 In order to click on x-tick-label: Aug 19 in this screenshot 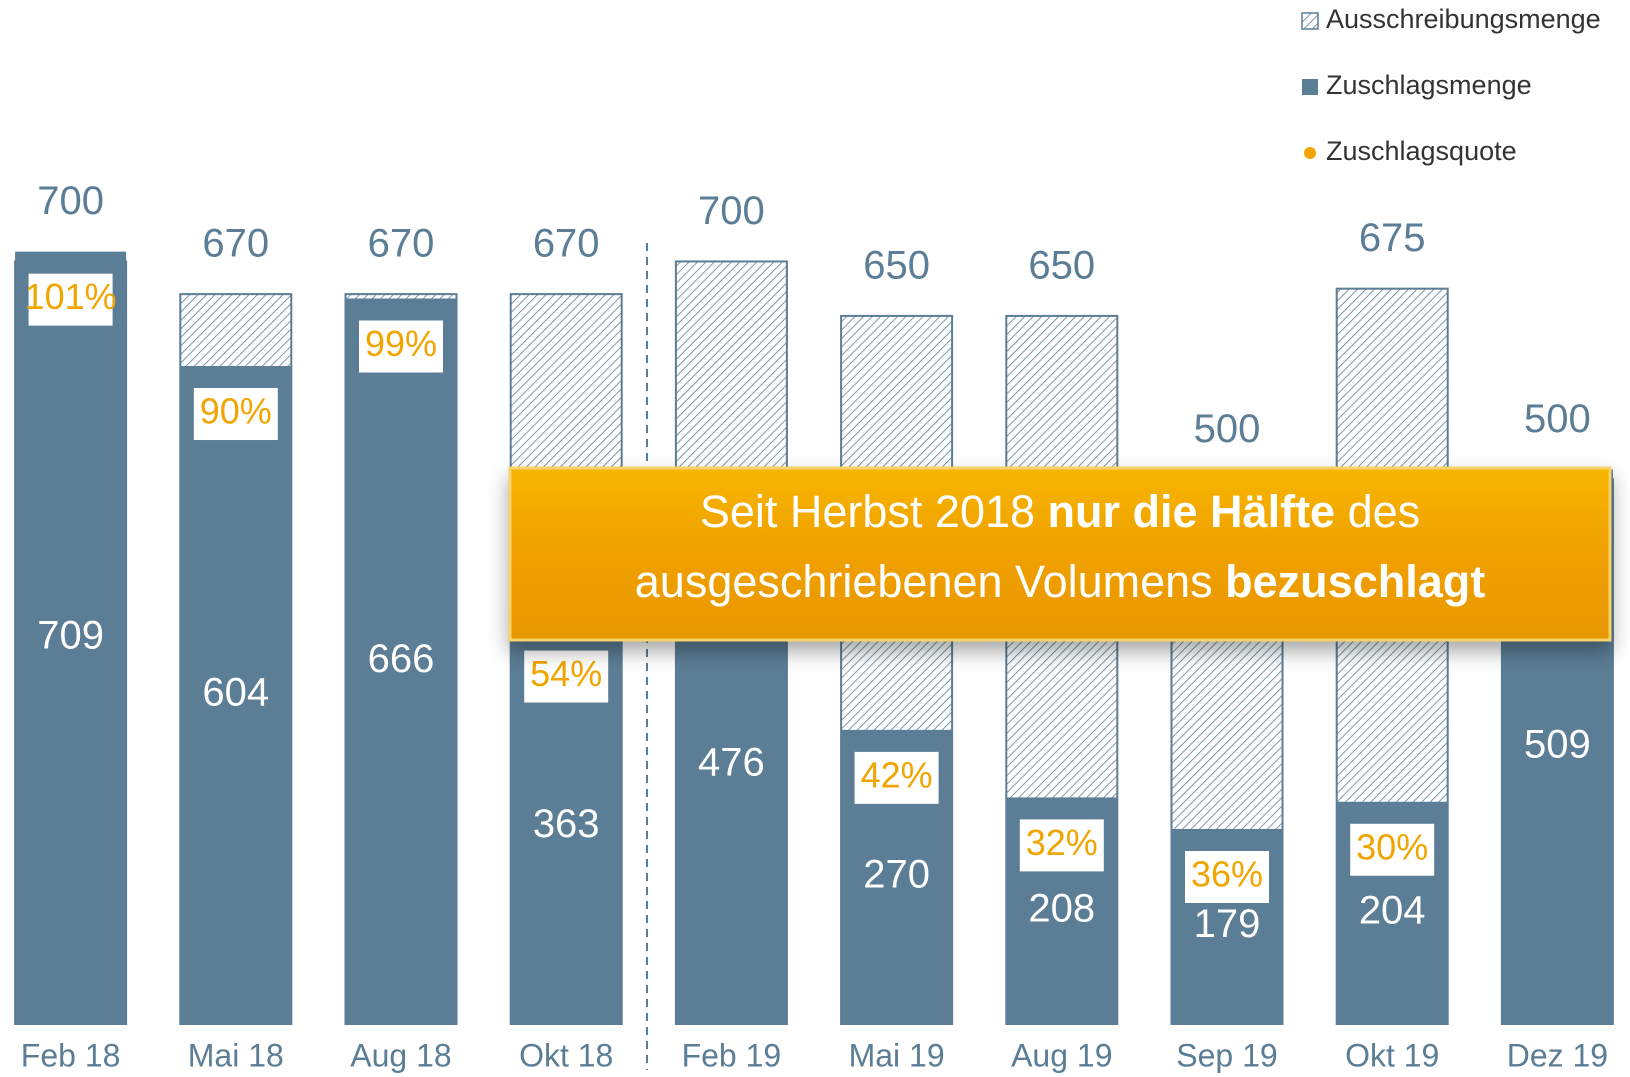, I will do `click(1061, 1055)`.